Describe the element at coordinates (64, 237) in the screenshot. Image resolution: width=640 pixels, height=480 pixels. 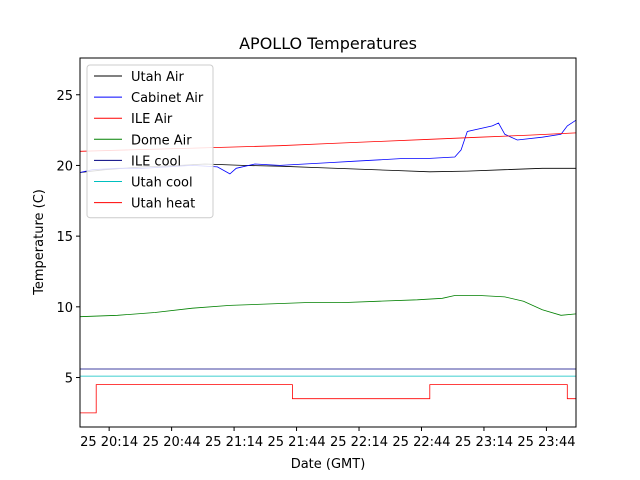
I see `y-tick-label: 15` at that location.